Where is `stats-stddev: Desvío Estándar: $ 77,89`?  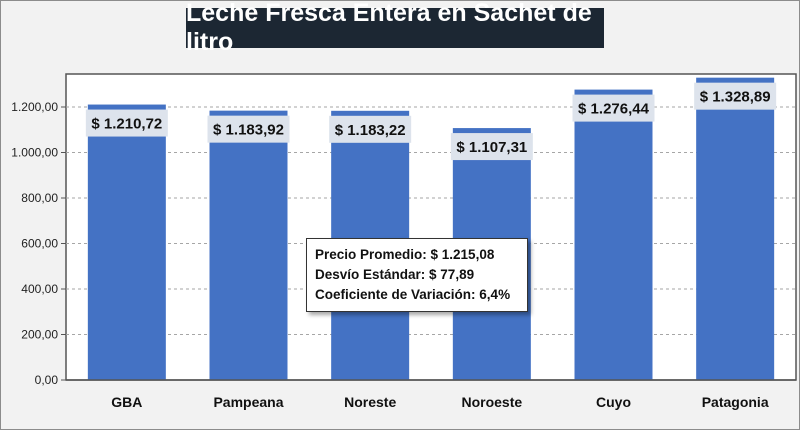 stats-stddev: Desvío Estándar: $ 77,89 is located at coordinates (395, 274).